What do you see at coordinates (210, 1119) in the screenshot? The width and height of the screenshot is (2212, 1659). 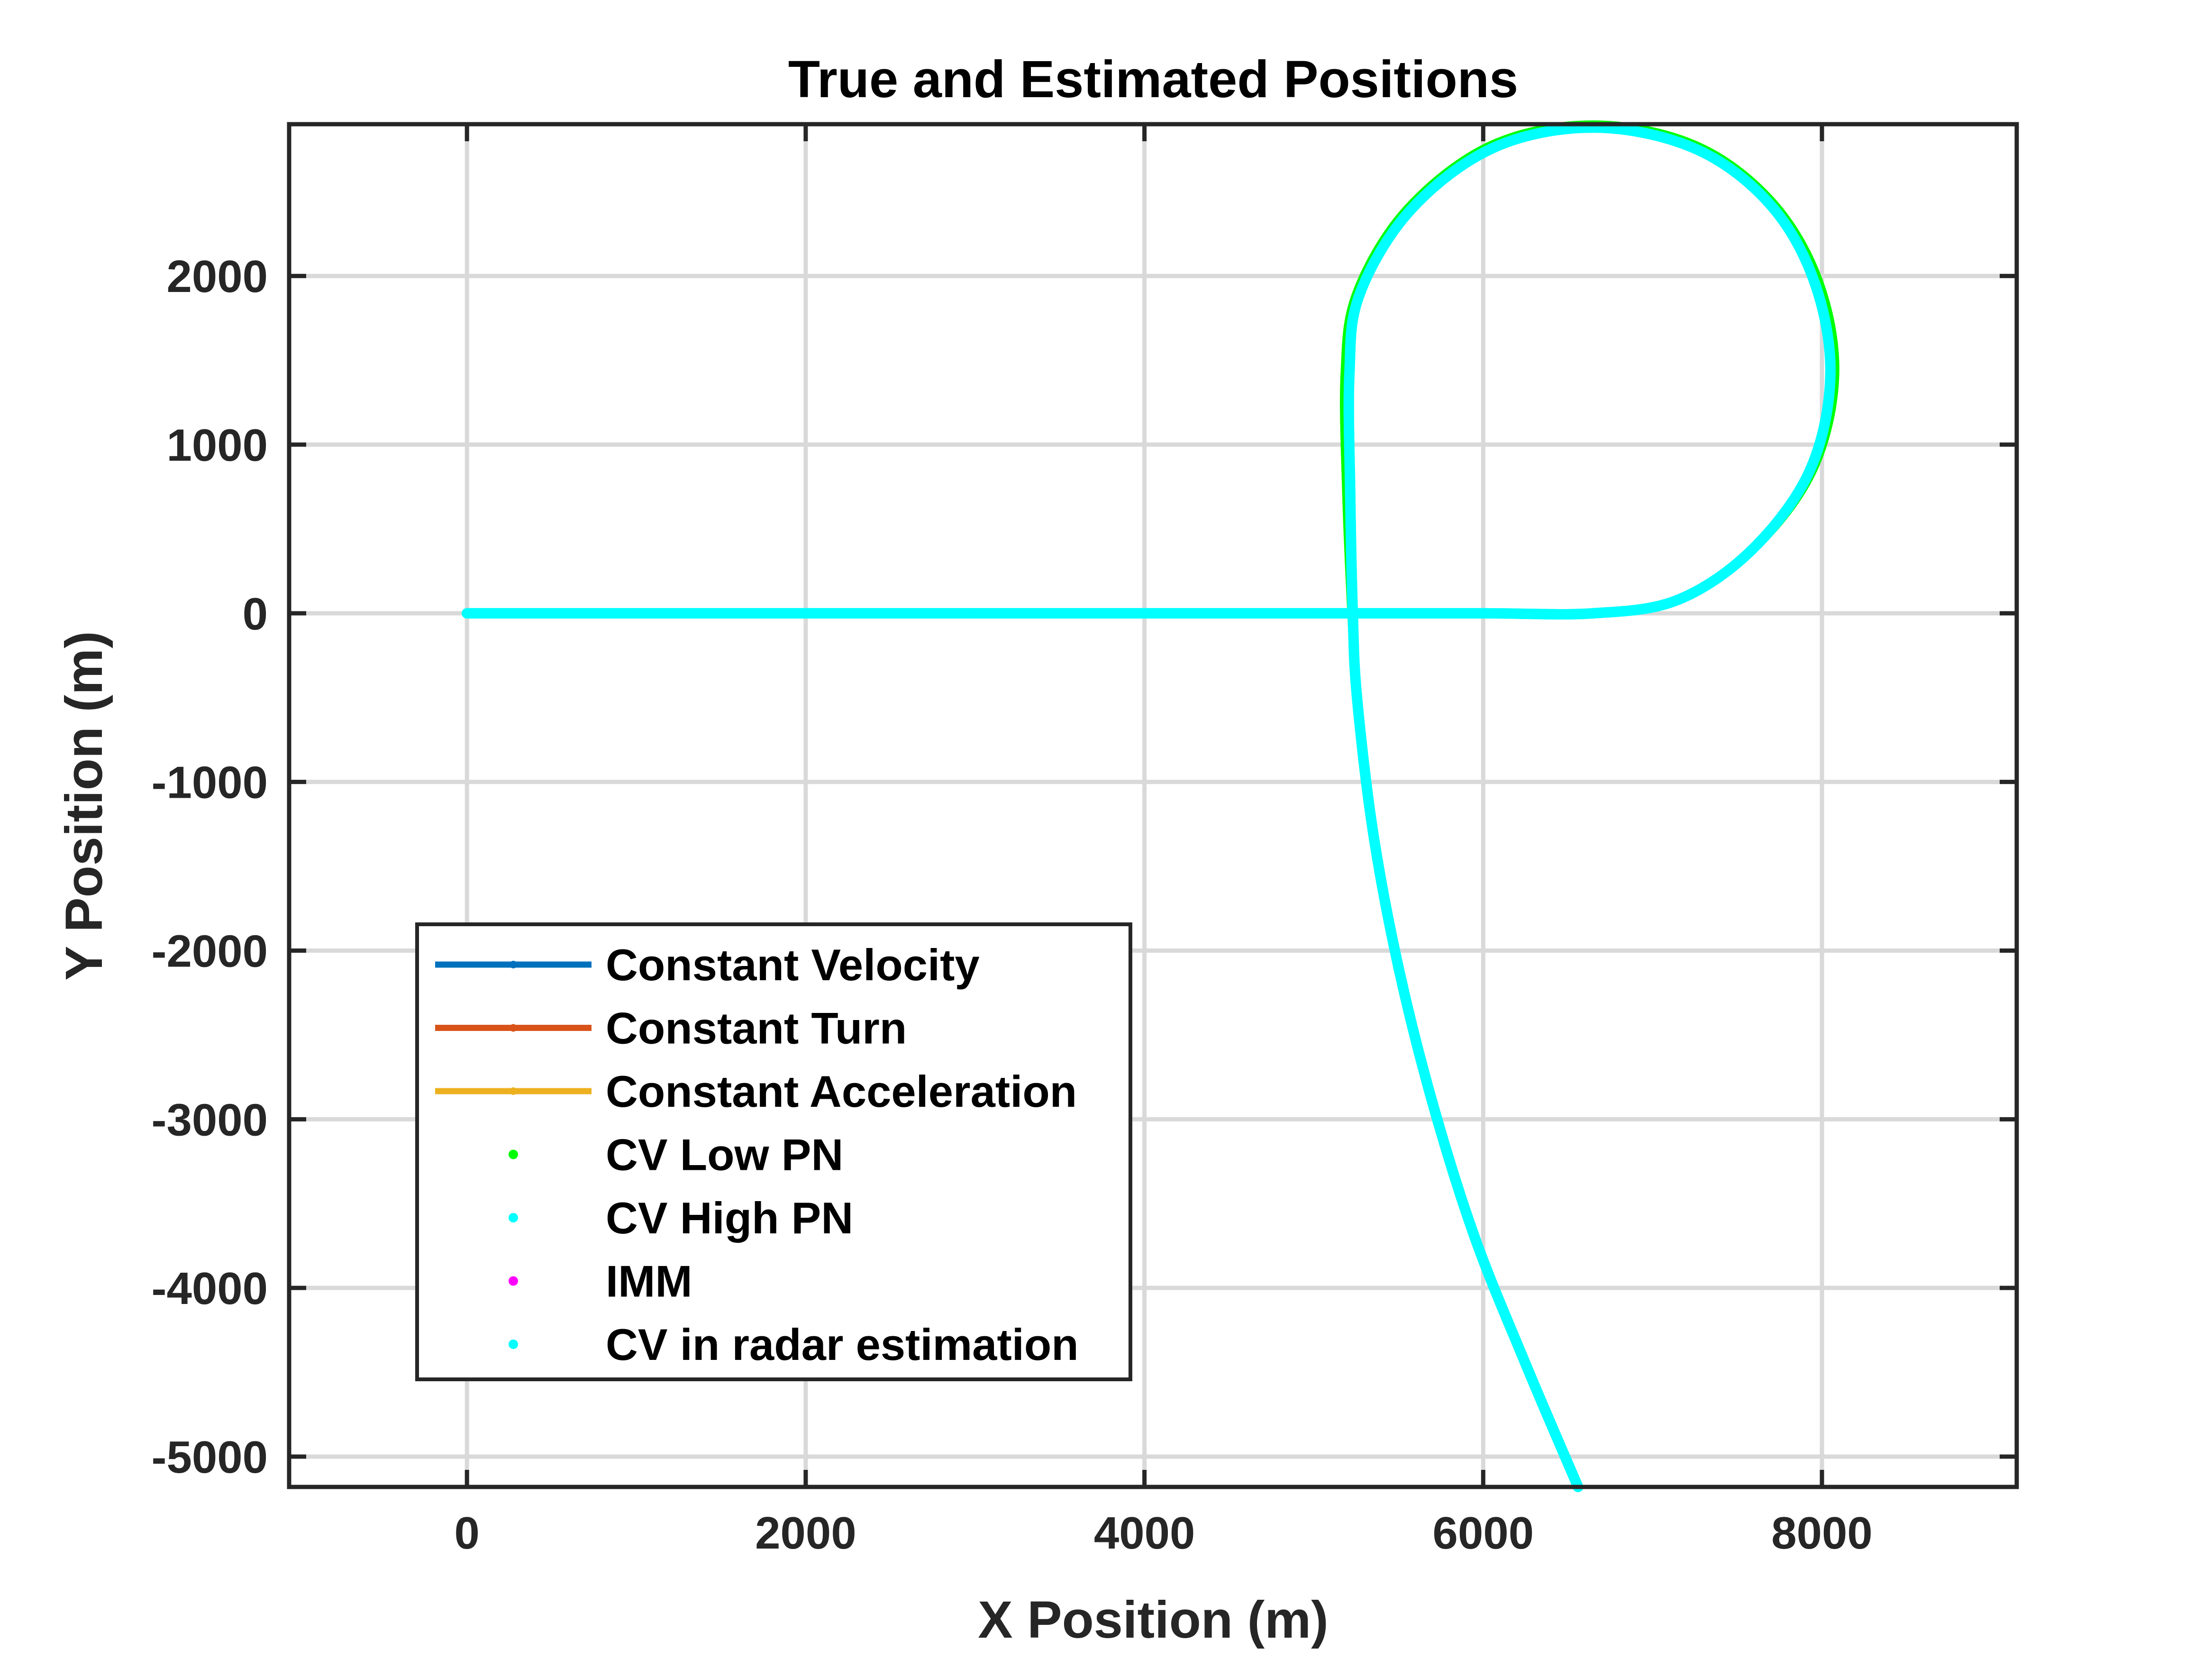 I see `y-tick-label: -3000` at bounding box center [210, 1119].